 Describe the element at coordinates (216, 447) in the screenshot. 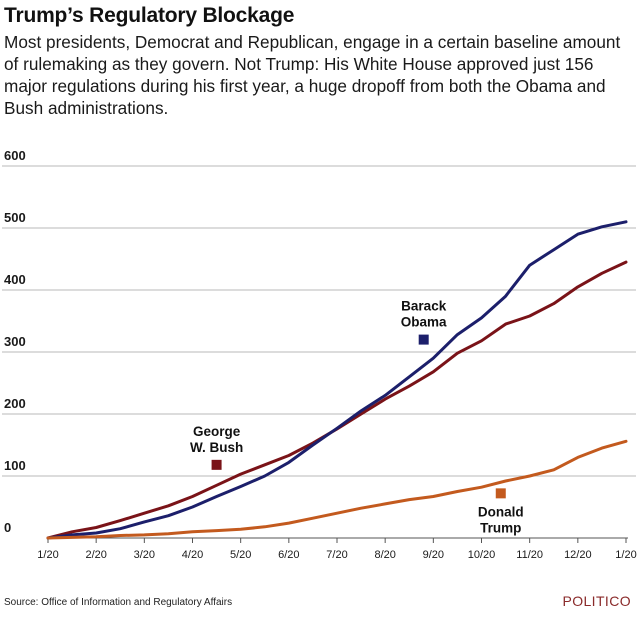

I see `label-george-w-bush: W. Bush` at that location.